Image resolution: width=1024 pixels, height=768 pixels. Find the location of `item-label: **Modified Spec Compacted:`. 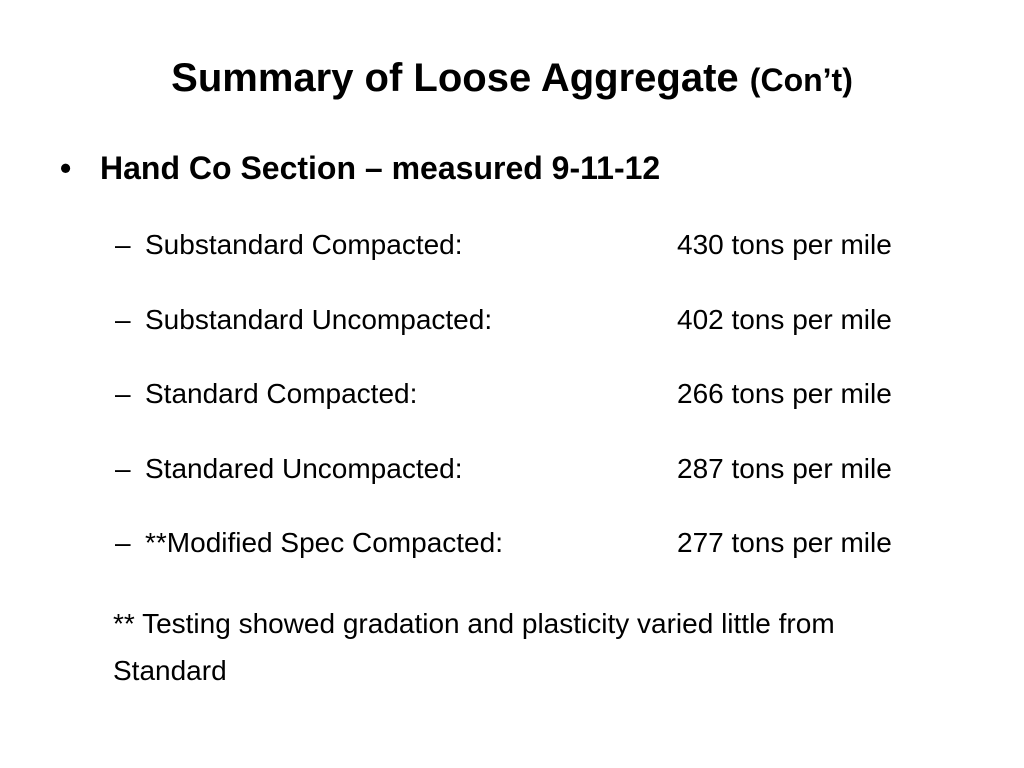

item-label: **Modified Spec Compacted: is located at coordinates (324, 542).